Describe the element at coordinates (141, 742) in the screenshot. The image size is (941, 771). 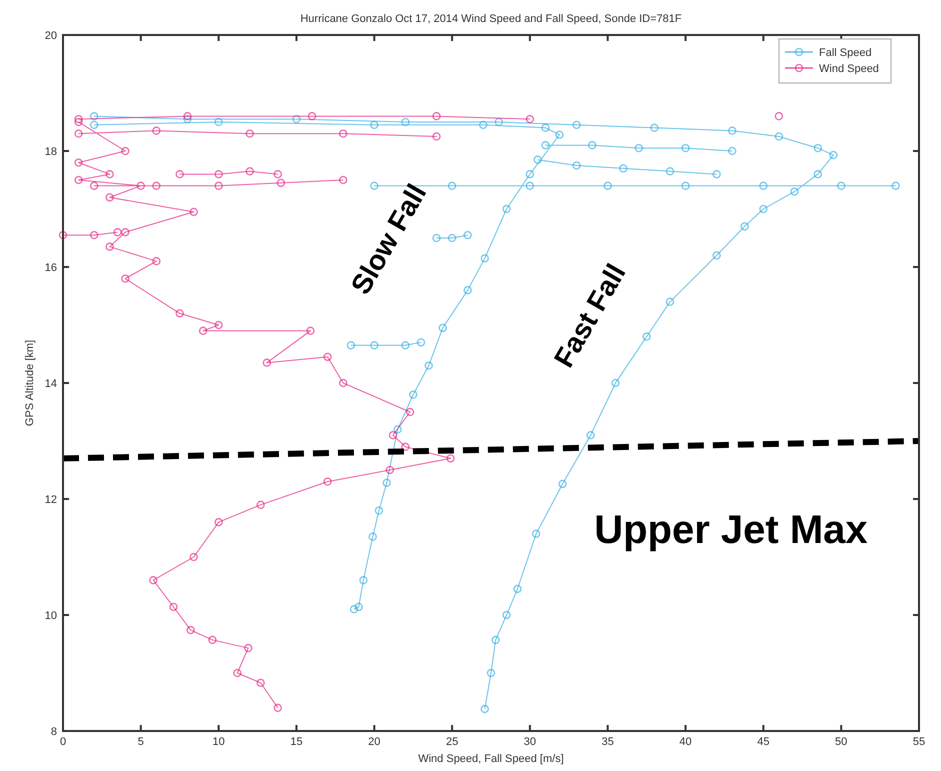
I see `x-tick-label: 5` at that location.